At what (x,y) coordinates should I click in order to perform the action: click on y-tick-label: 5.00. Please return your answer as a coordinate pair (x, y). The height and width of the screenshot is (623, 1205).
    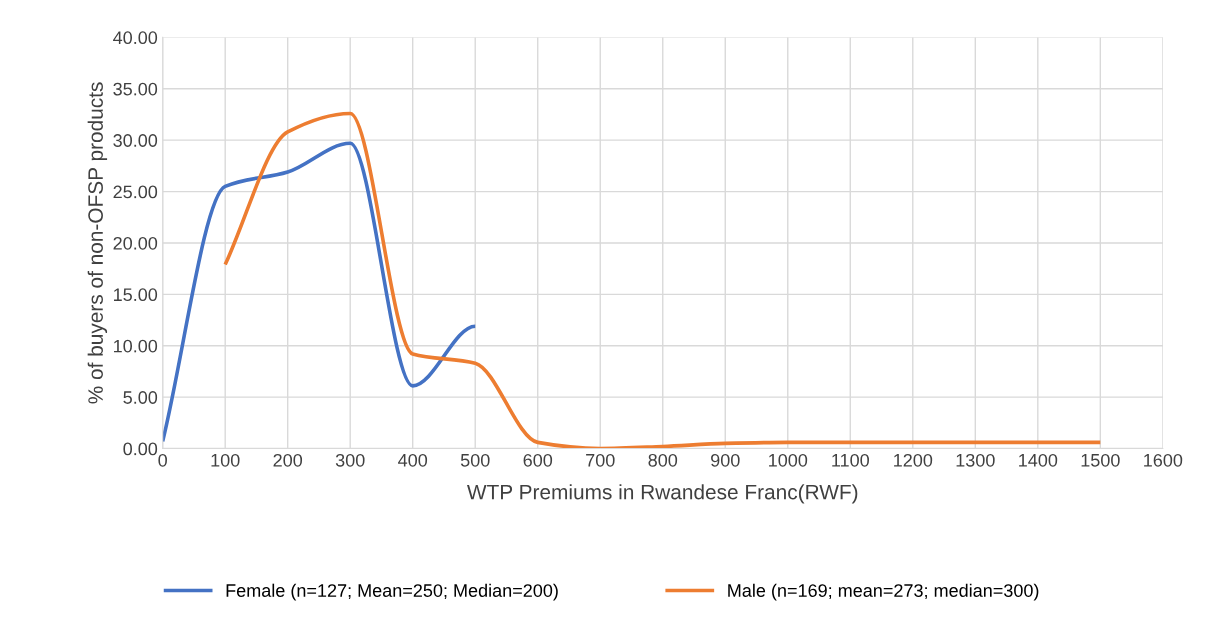
    Looking at the image, I should click on (140, 397).